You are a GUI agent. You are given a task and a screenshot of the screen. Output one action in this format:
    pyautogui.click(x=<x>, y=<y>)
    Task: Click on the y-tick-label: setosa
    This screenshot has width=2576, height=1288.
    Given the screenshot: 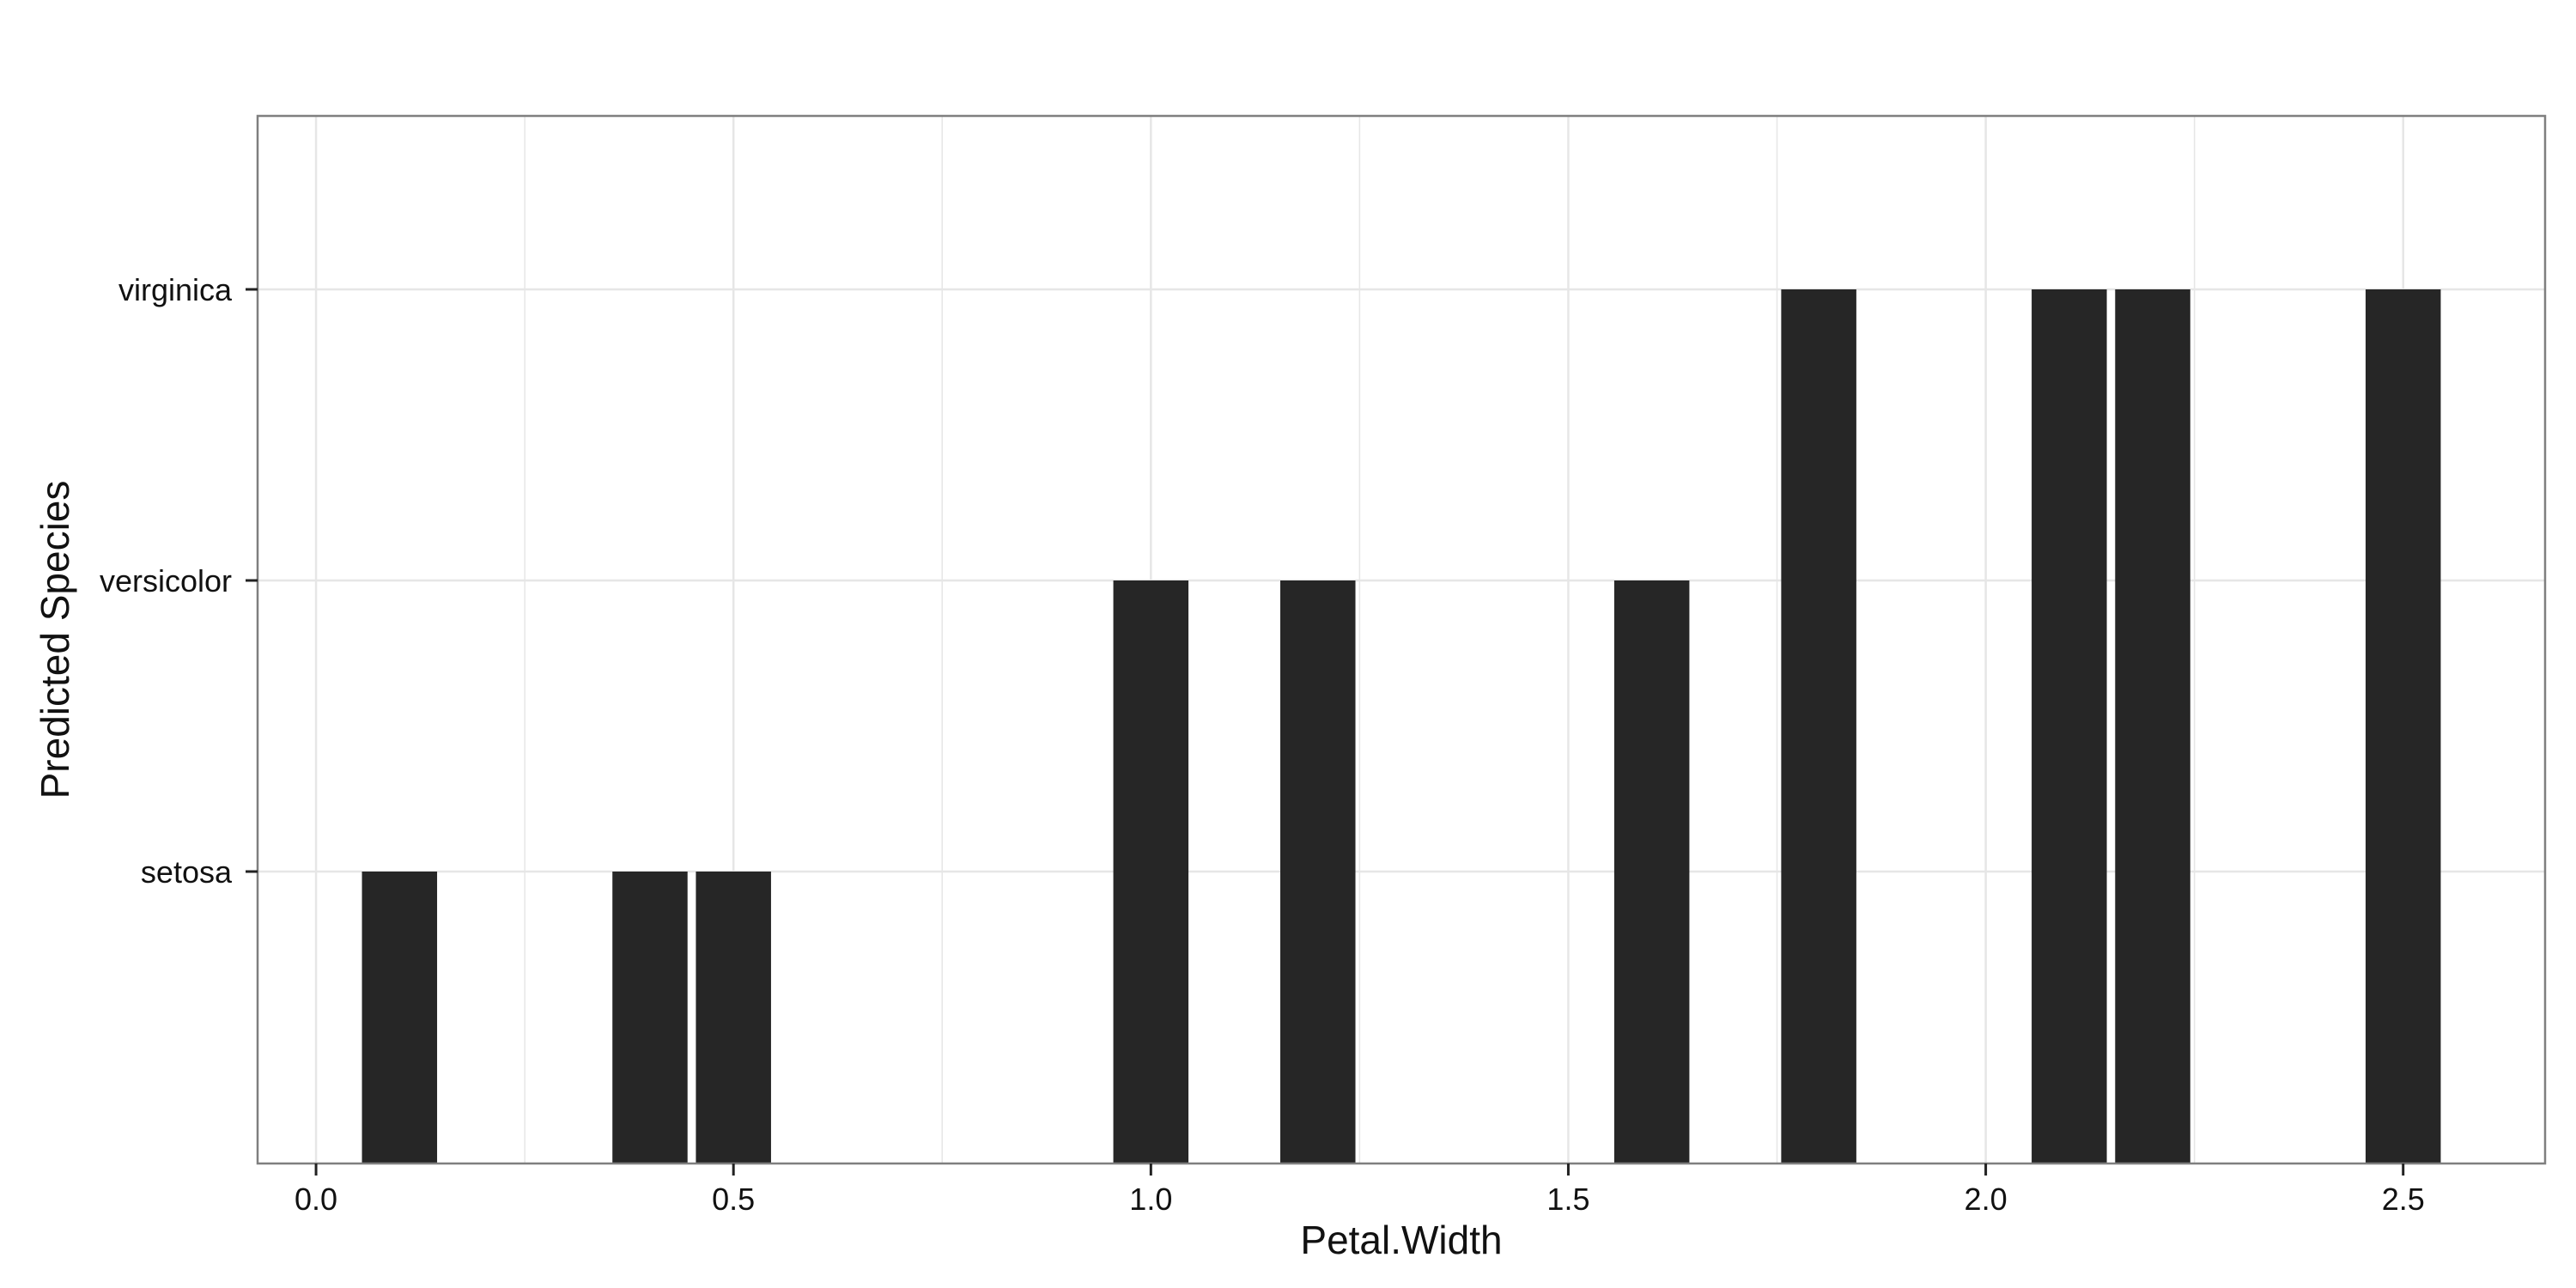 What is the action you would take?
    pyautogui.click(x=187, y=872)
    